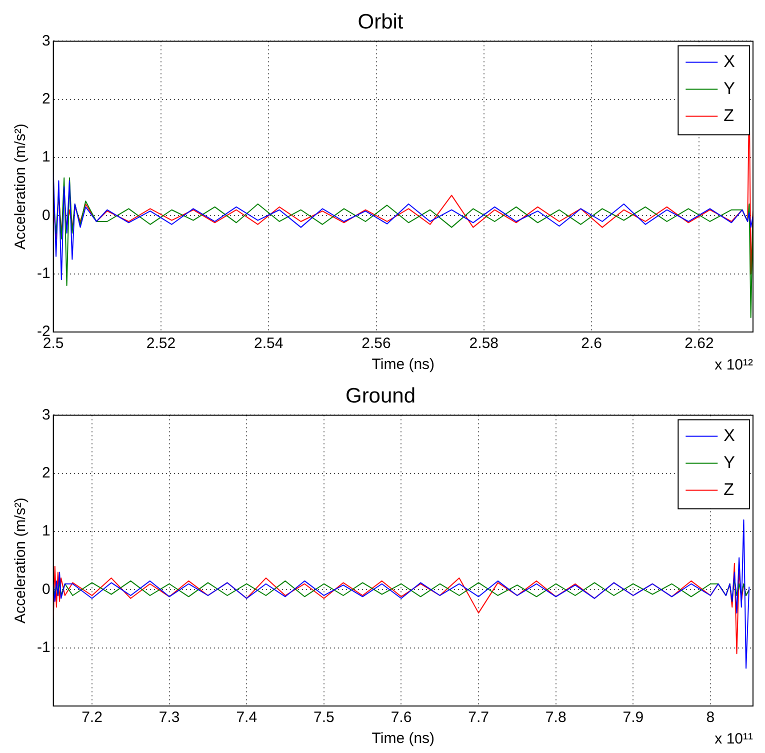  I want to click on chart-title: Orbit, so click(381, 22).